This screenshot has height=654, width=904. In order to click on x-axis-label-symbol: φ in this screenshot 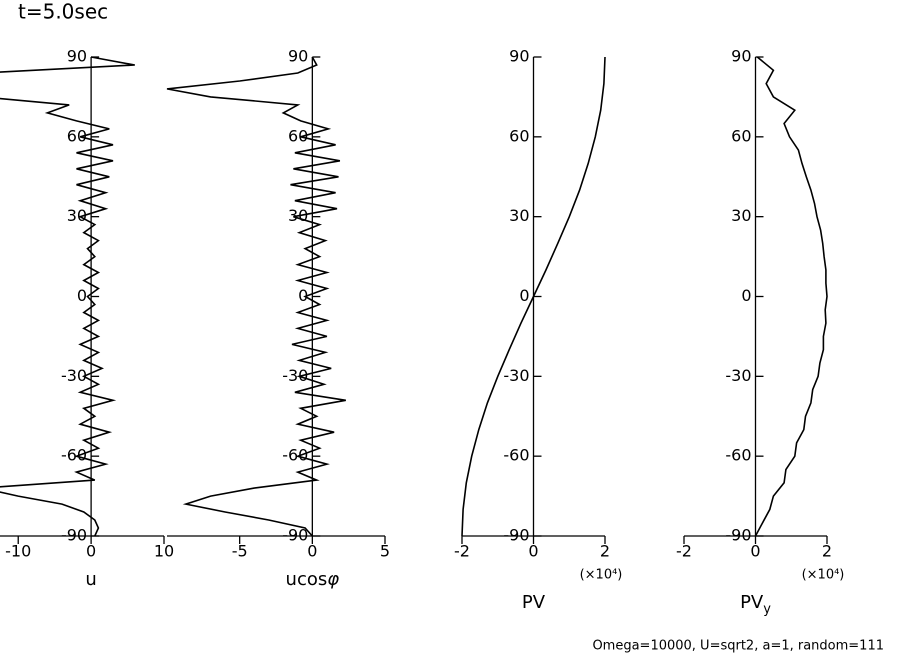, I will do `click(333, 579)`.